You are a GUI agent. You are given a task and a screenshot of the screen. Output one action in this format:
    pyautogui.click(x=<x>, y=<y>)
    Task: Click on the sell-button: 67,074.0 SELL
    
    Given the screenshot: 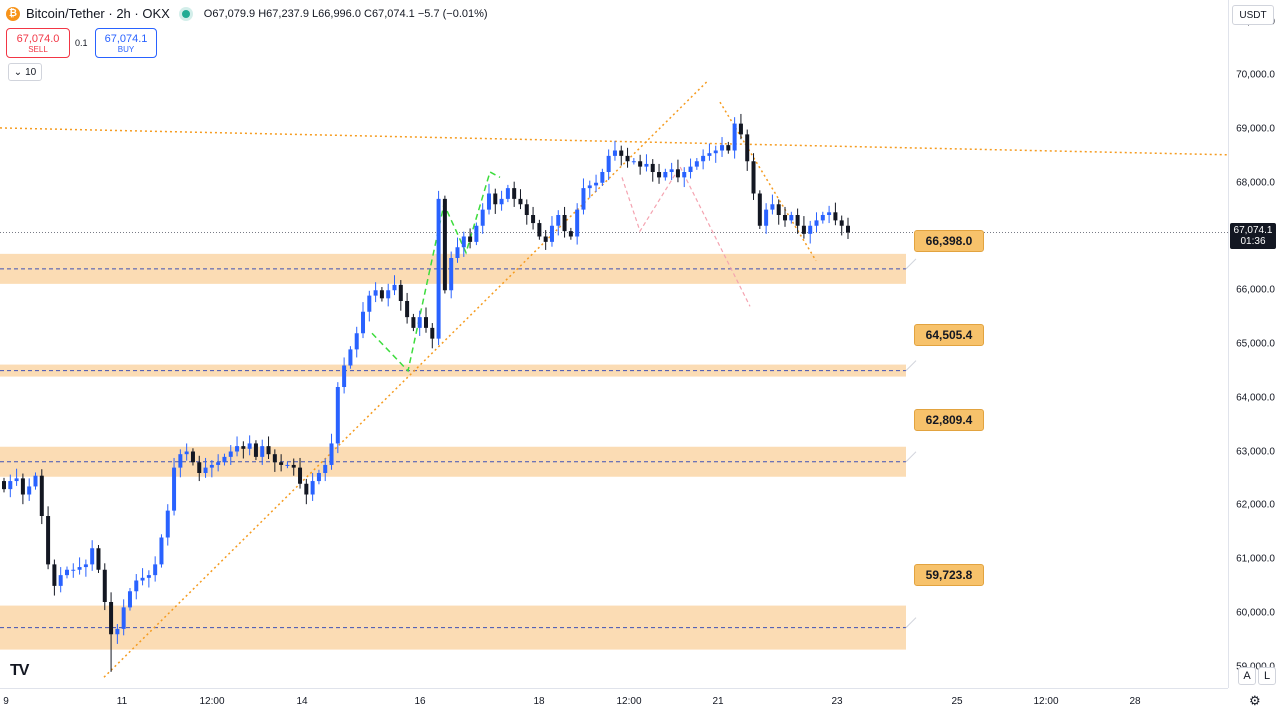 What is the action you would take?
    pyautogui.click(x=38, y=43)
    